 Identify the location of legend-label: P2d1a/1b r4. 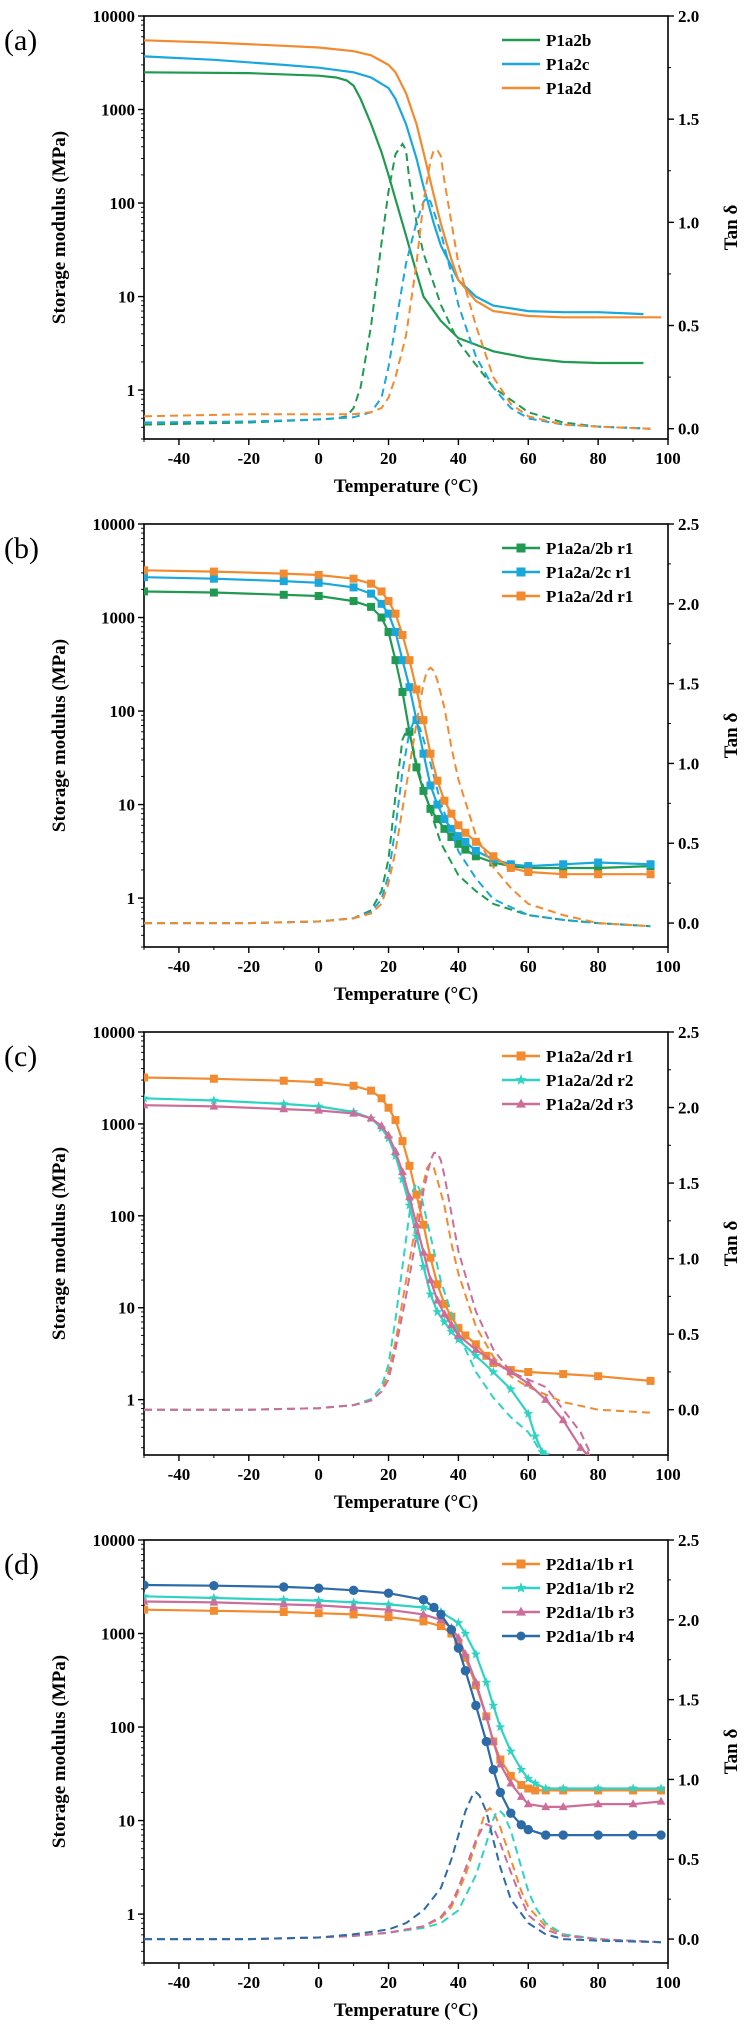
(590, 1636).